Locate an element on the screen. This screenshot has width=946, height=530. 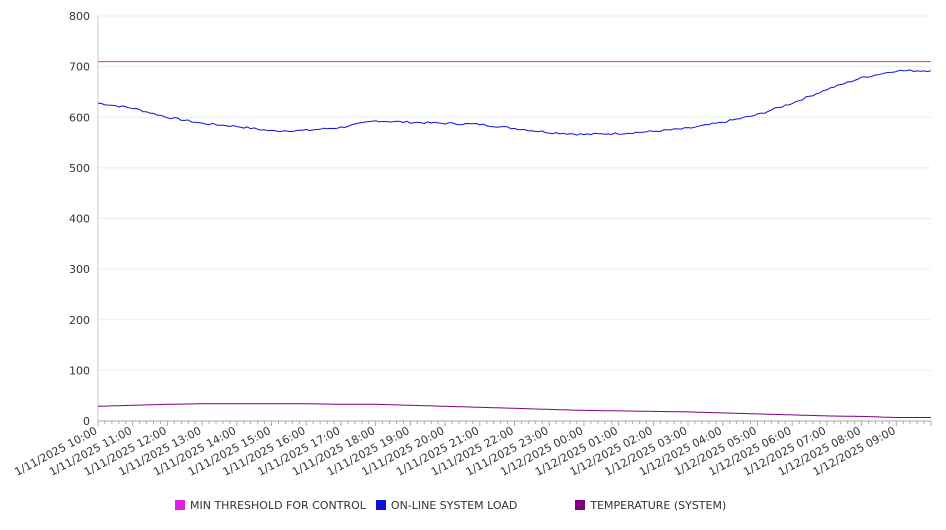
legend-item-system-load: ON-LINE SYSTEM LOAD is located at coordinates (446, 505).